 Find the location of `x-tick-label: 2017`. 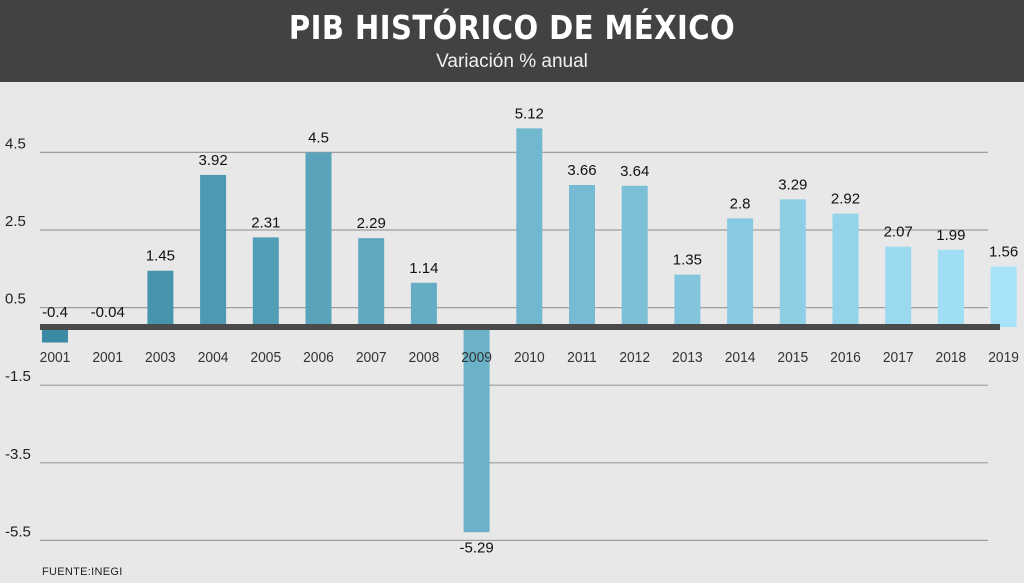

x-tick-label: 2017 is located at coordinates (898, 358).